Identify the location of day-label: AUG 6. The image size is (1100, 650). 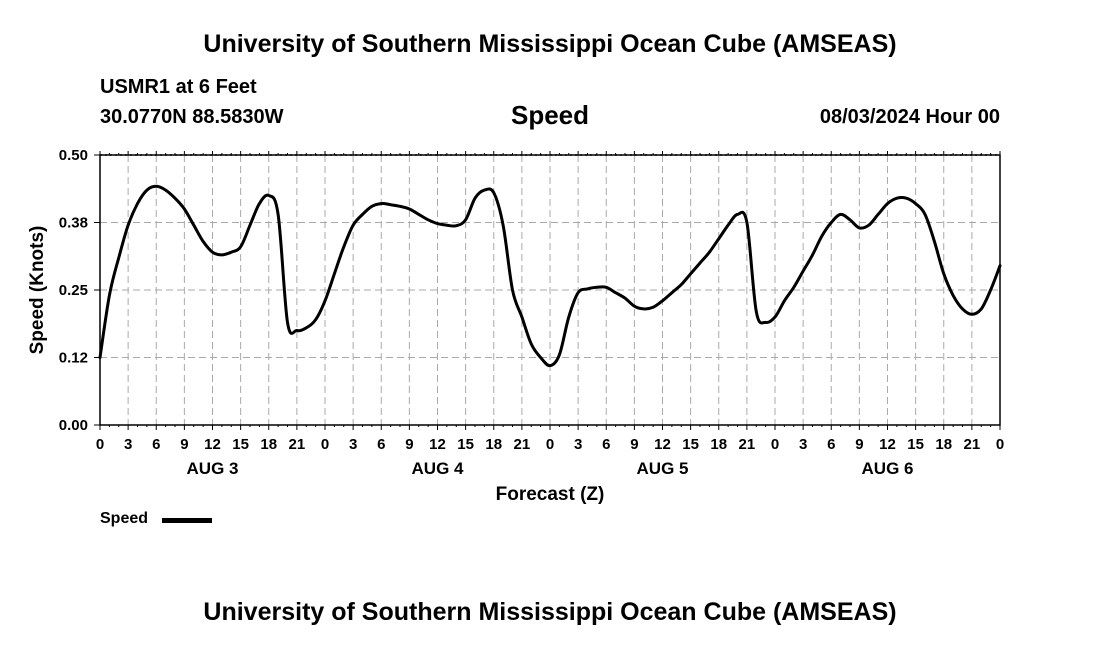
(888, 468).